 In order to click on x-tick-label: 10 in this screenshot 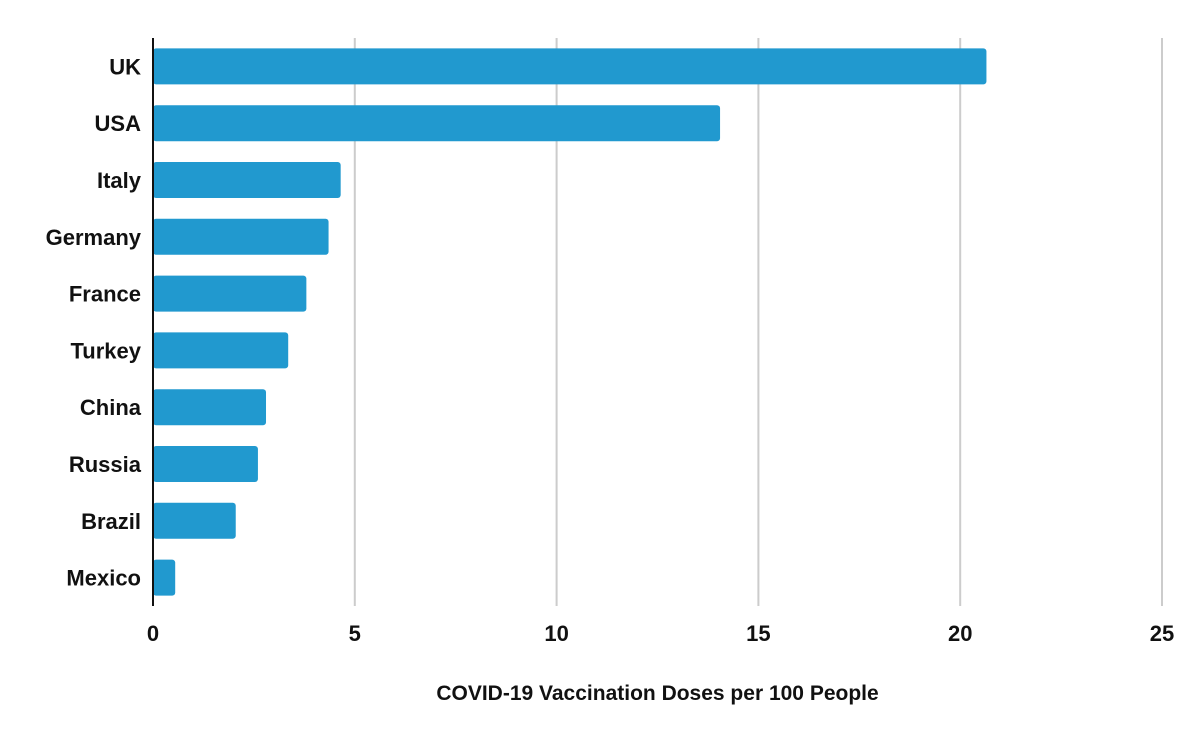, I will do `click(556, 633)`.